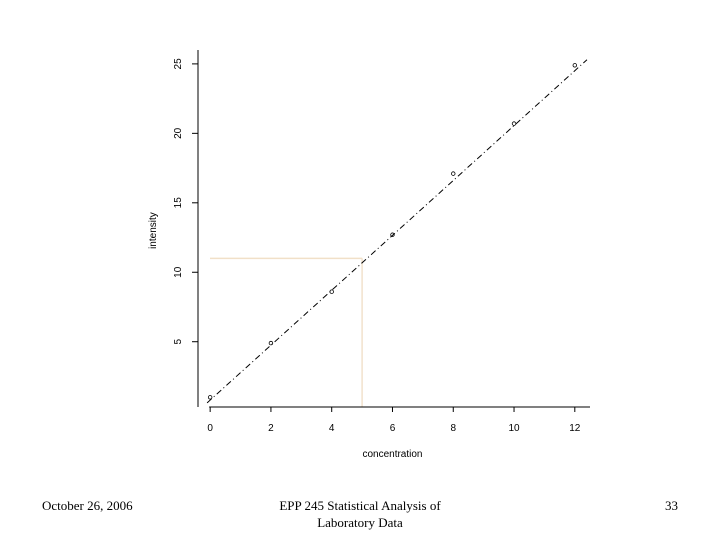 This screenshot has height=540, width=720. What do you see at coordinates (178, 272) in the screenshot?
I see `y-tick-label-10: 10` at bounding box center [178, 272].